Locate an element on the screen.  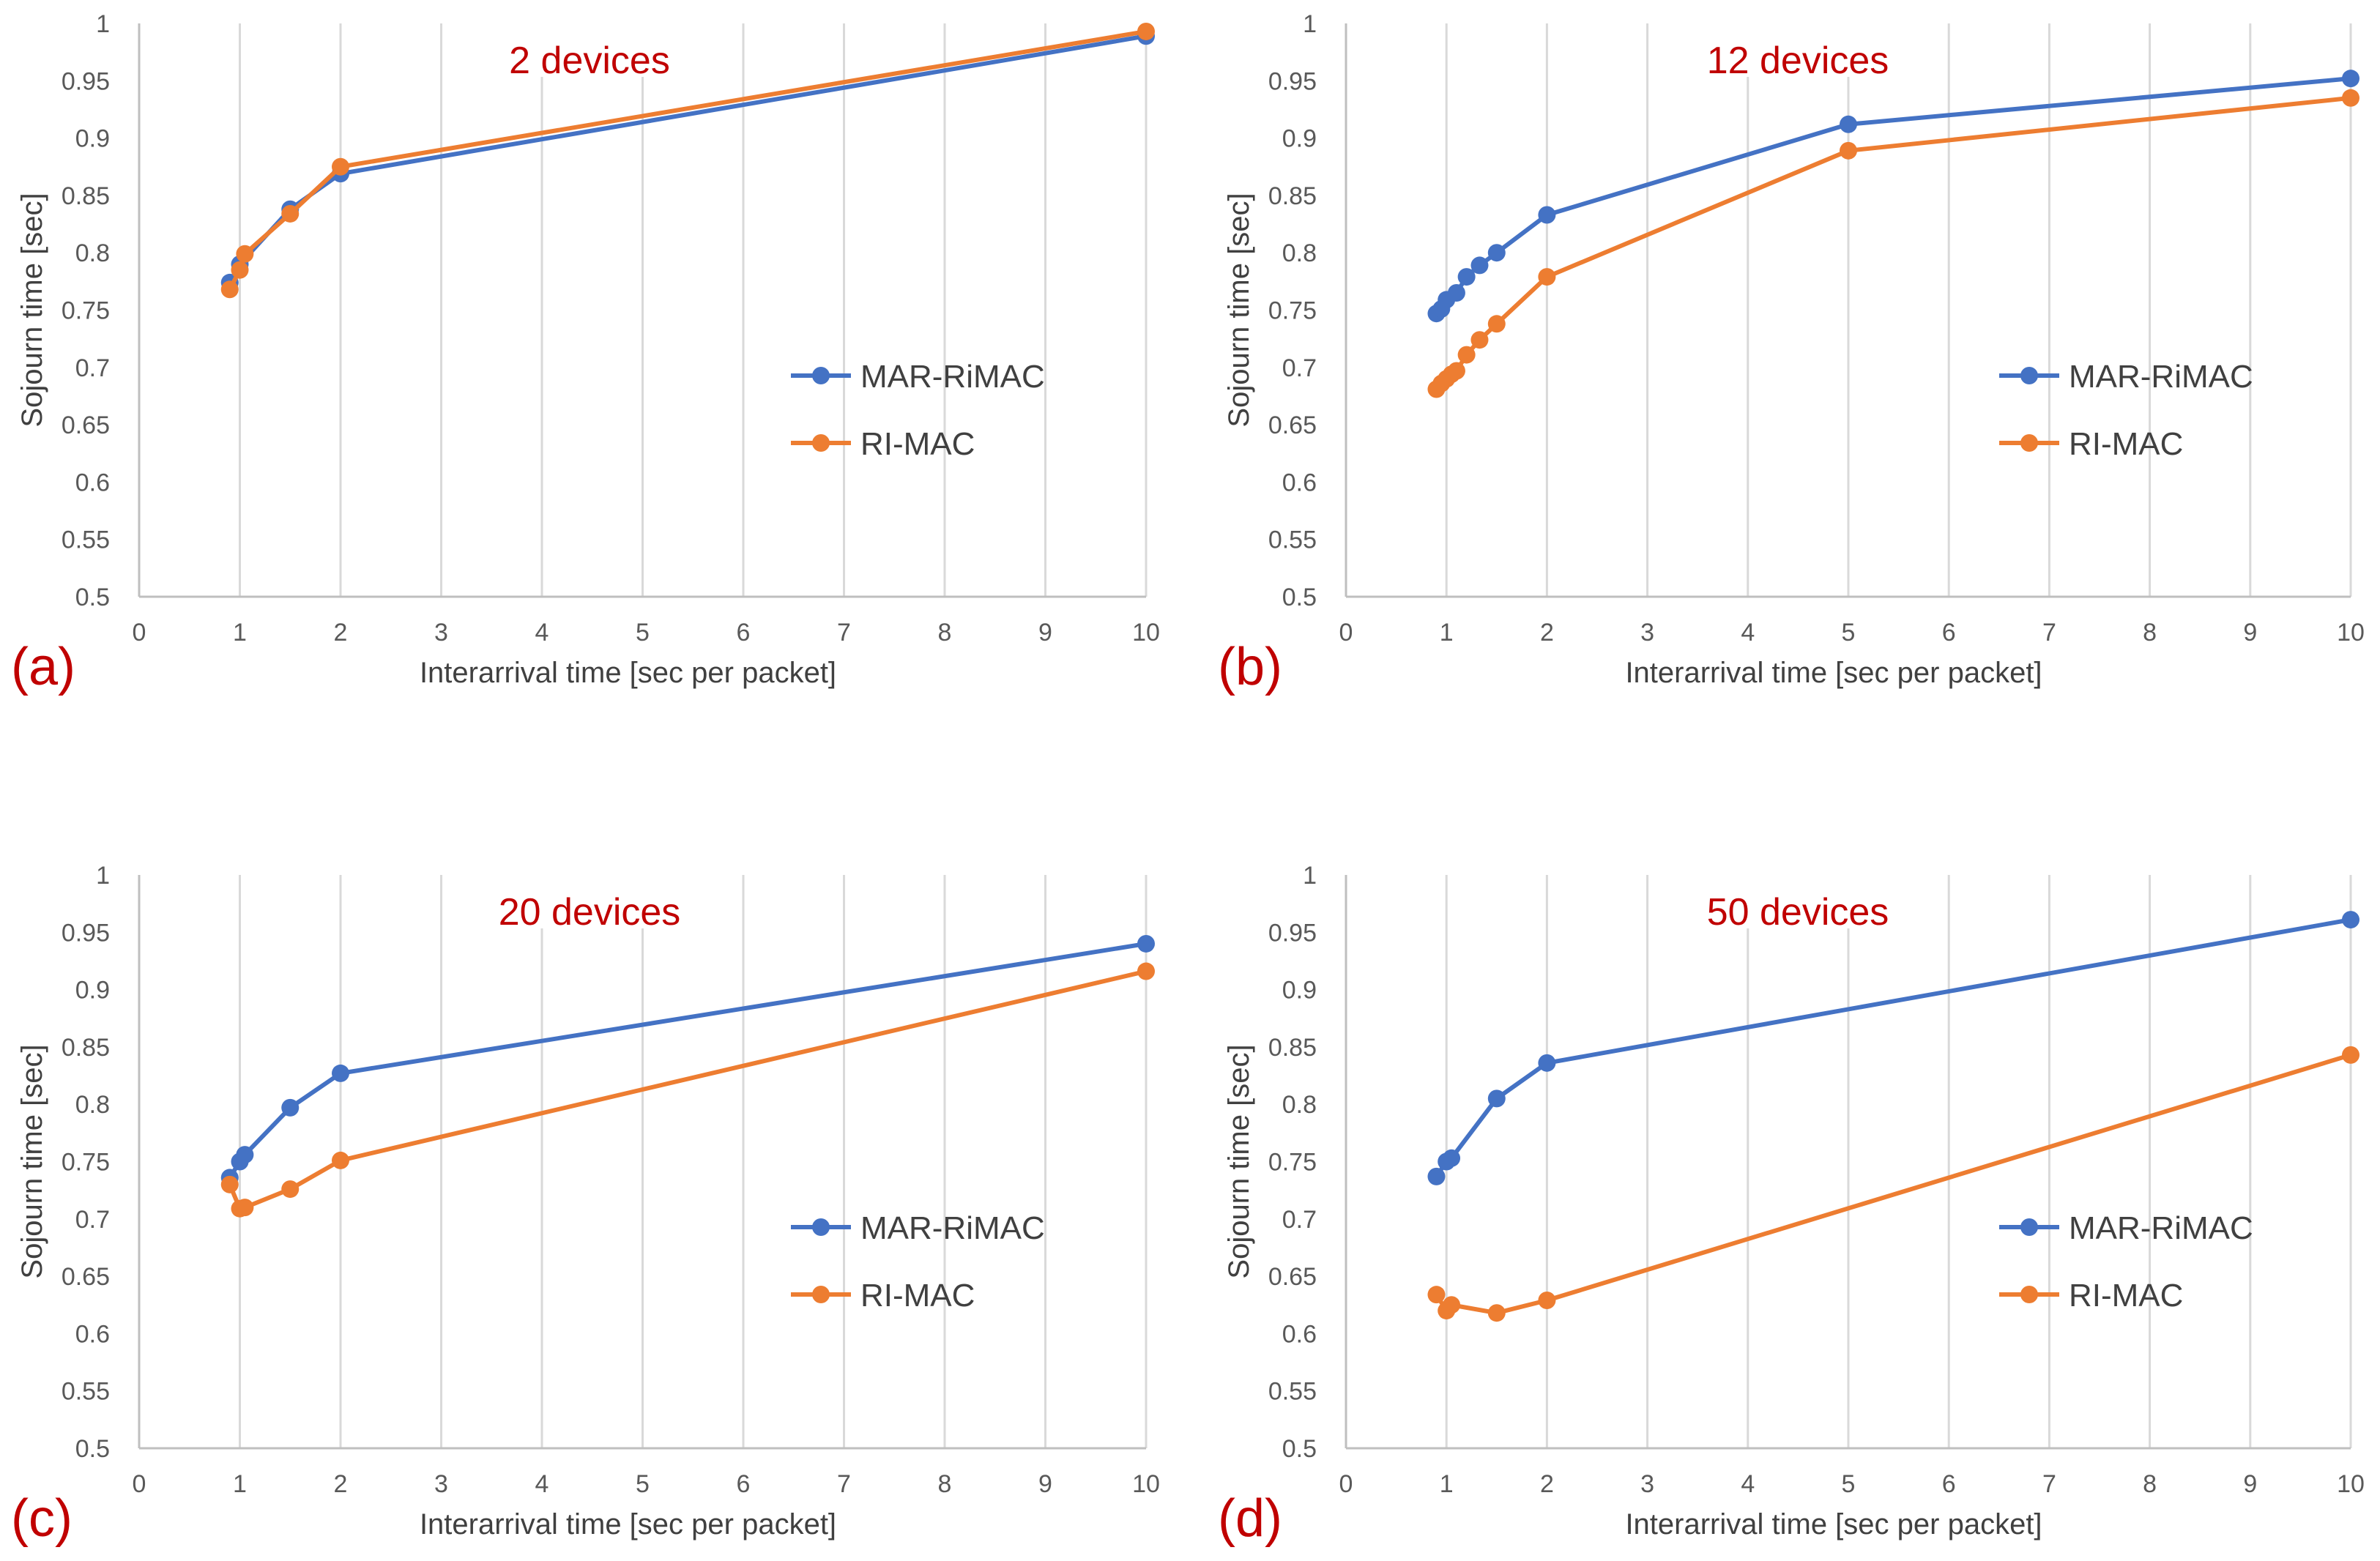
panel-label: (b) is located at coordinates (1250, 667).